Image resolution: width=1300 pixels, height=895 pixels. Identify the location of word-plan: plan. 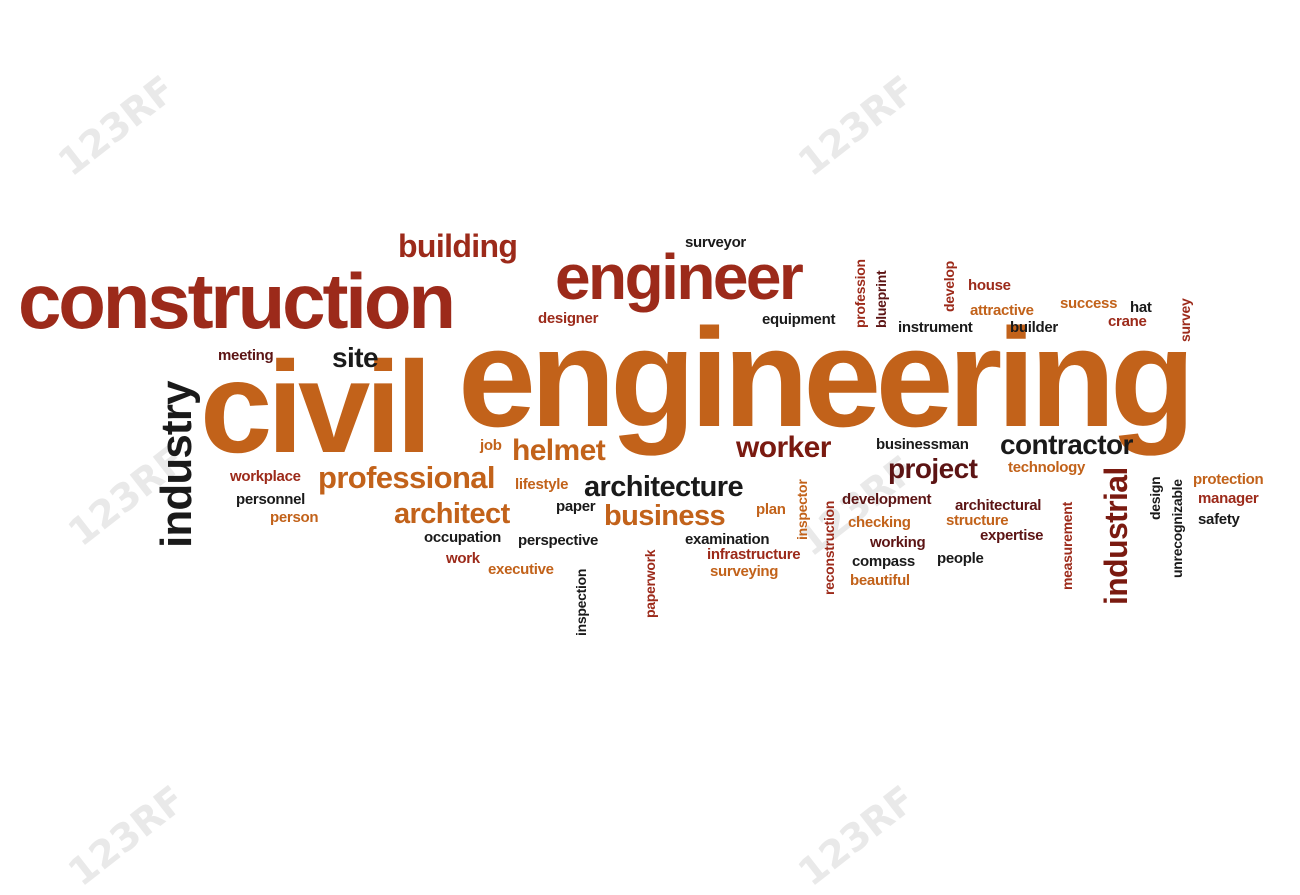
(771, 509).